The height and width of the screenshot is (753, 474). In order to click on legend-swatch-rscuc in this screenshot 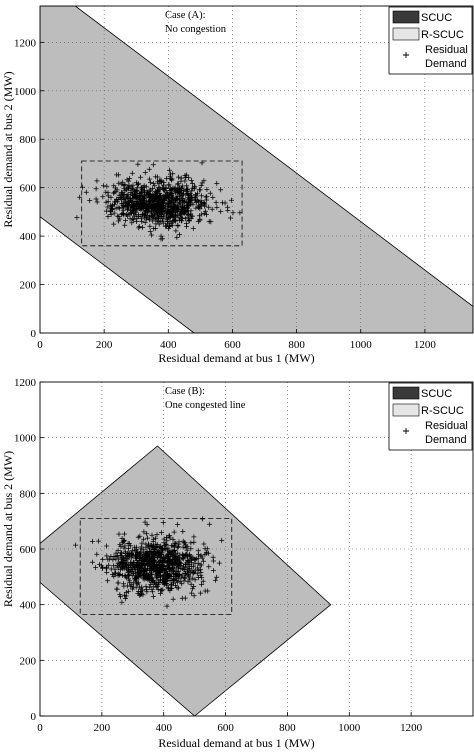, I will do `click(406, 34)`.